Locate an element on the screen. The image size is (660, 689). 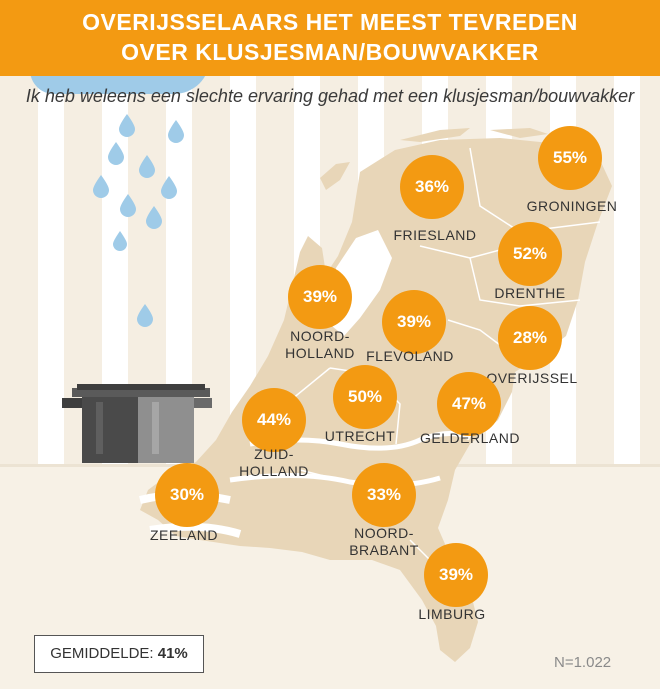
badge-limburg: 39% is located at coordinates (456, 575).